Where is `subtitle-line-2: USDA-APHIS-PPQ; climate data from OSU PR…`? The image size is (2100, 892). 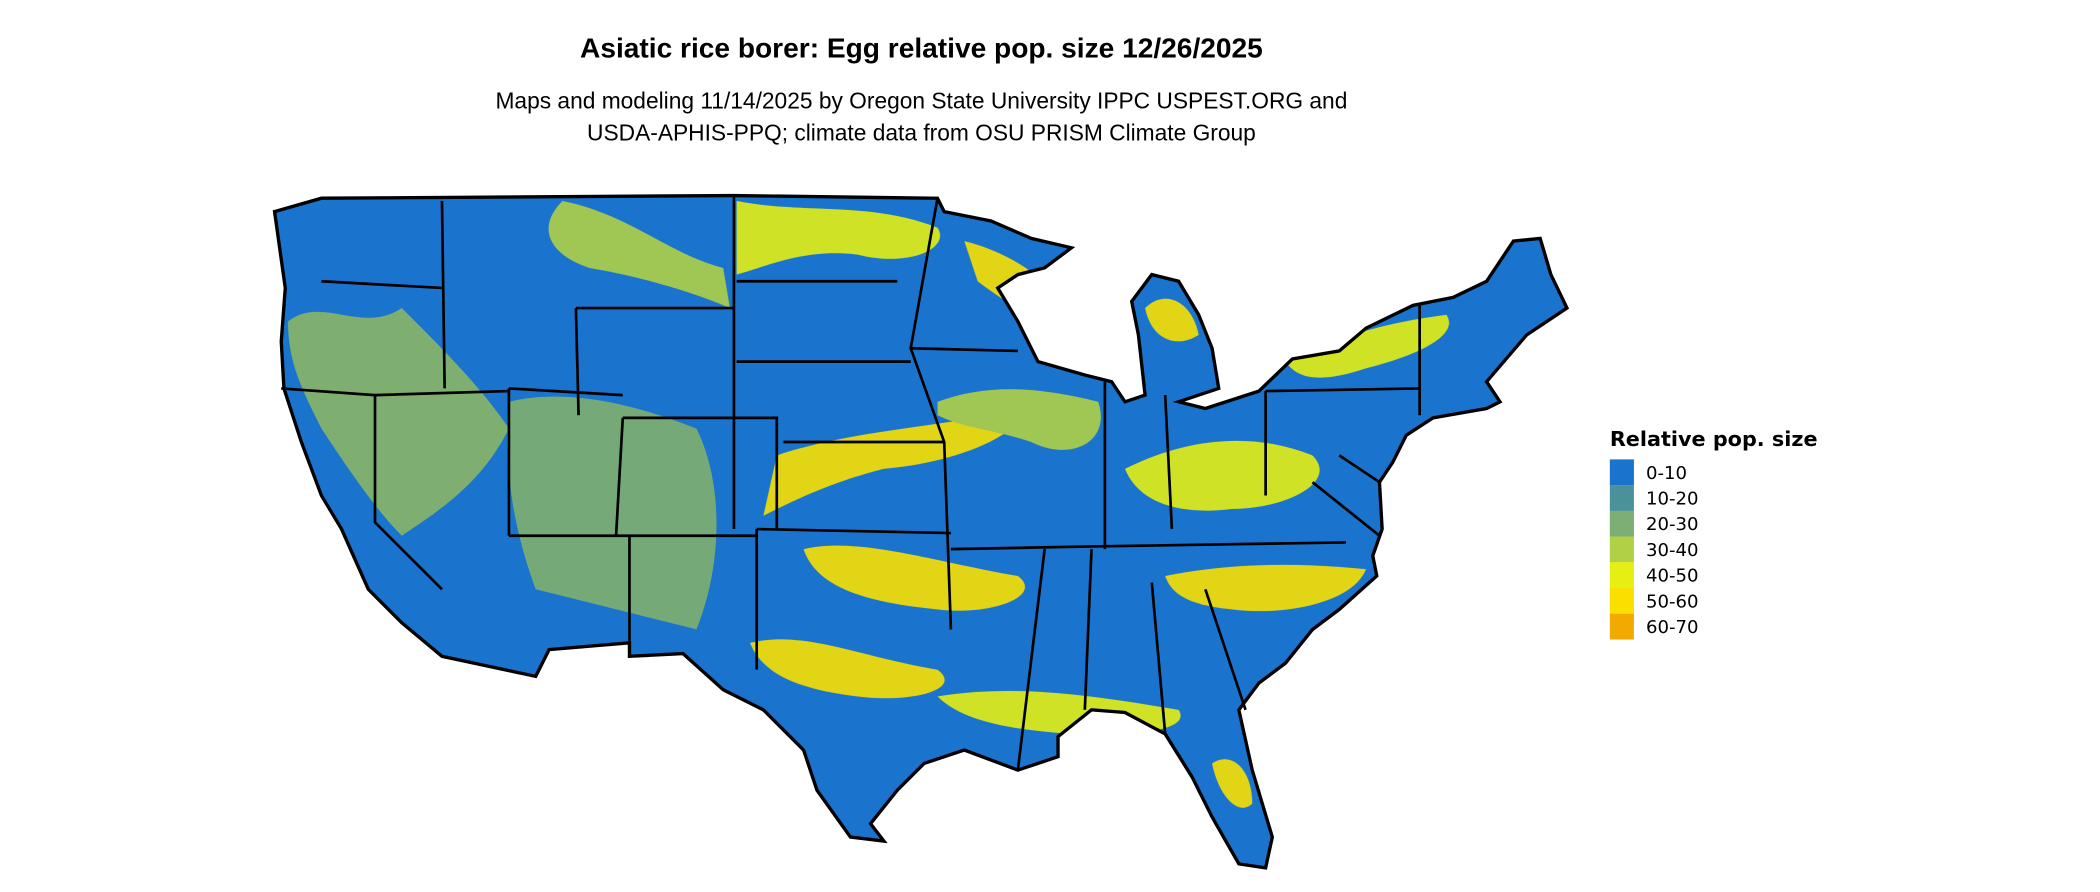
subtitle-line-2: USDA-APHIS-PPQ; climate data from OSU PR… is located at coordinates (921, 133).